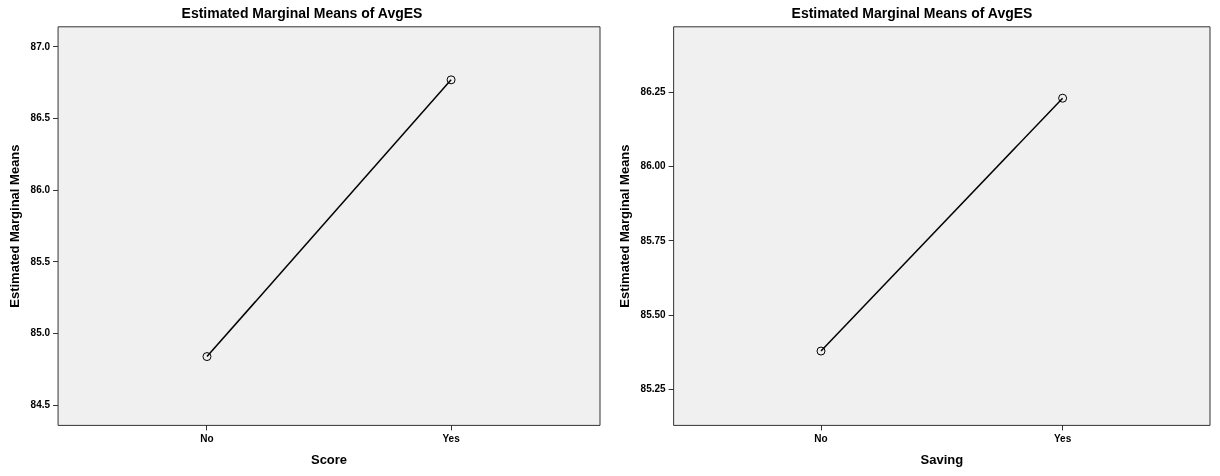 The width and height of the screenshot is (1220, 476). What do you see at coordinates (653, 315) in the screenshot?
I see `y-tick-label: 85.50` at bounding box center [653, 315].